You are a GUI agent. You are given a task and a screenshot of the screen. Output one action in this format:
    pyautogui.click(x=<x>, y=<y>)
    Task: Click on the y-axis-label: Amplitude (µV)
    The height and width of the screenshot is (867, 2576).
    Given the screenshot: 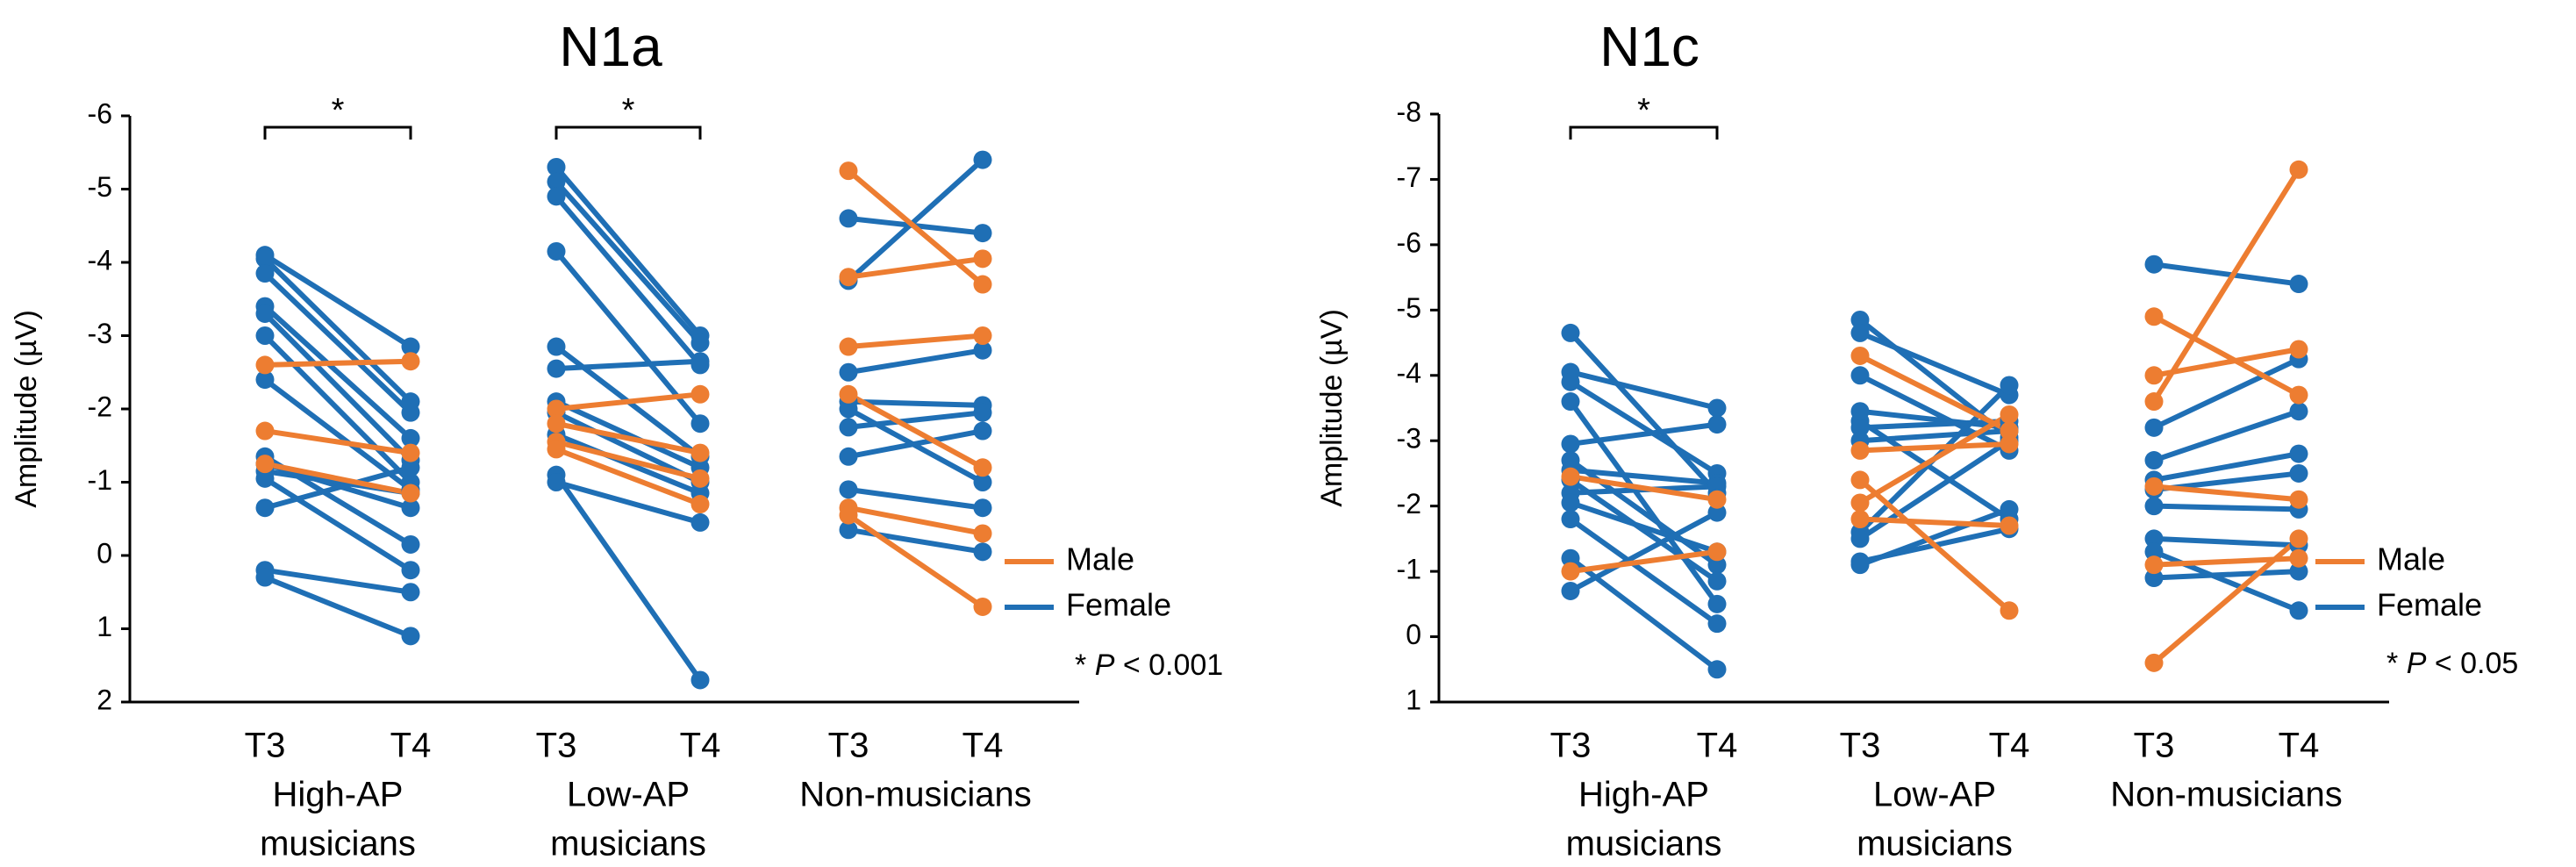 What is the action you would take?
    pyautogui.click(x=26, y=409)
    